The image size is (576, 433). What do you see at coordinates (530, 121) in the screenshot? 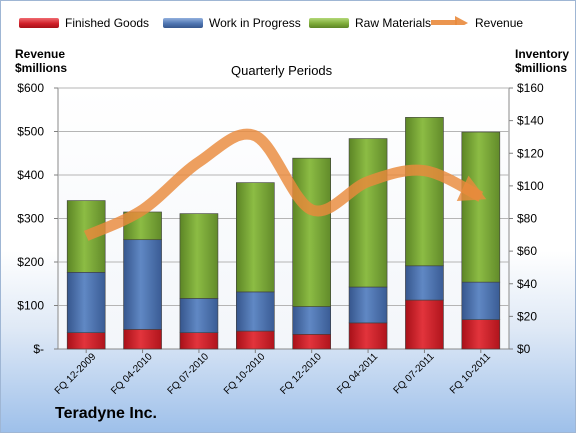
I see `right-axis-tick-label: $140` at bounding box center [530, 121].